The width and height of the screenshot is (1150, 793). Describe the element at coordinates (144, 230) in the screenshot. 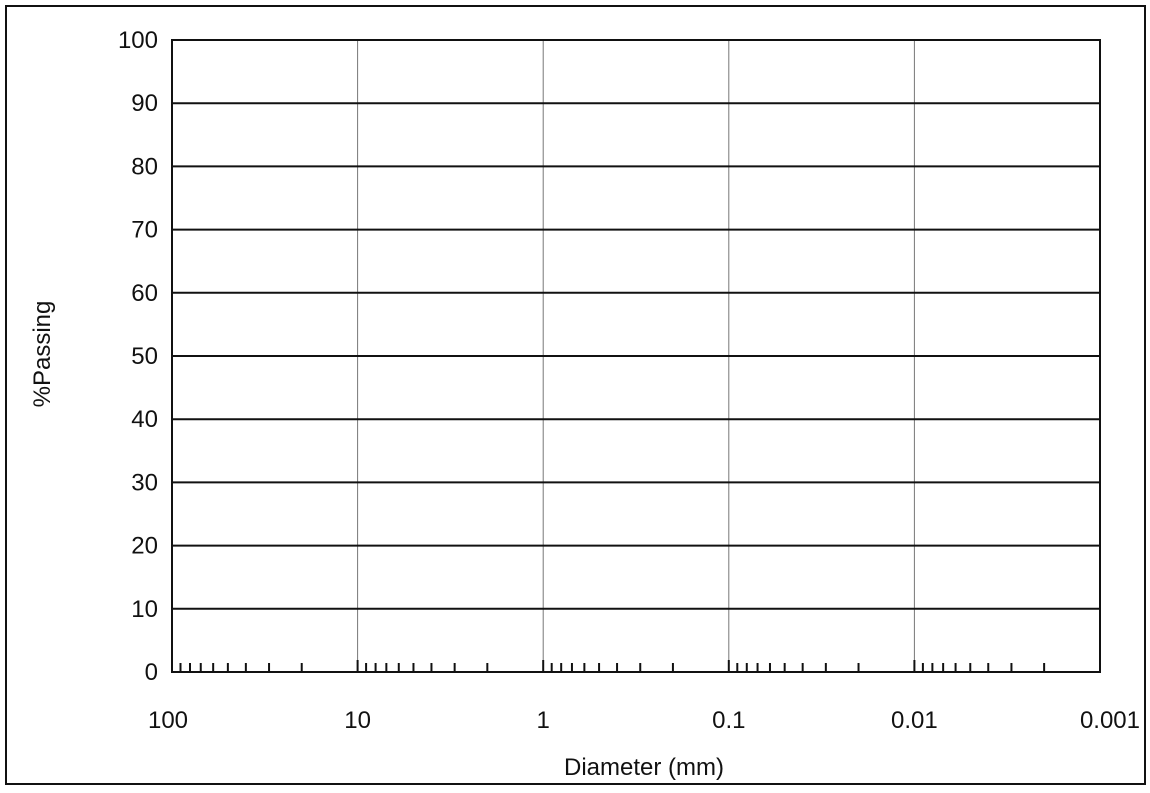

I see `y-tick-label: 70` at that location.